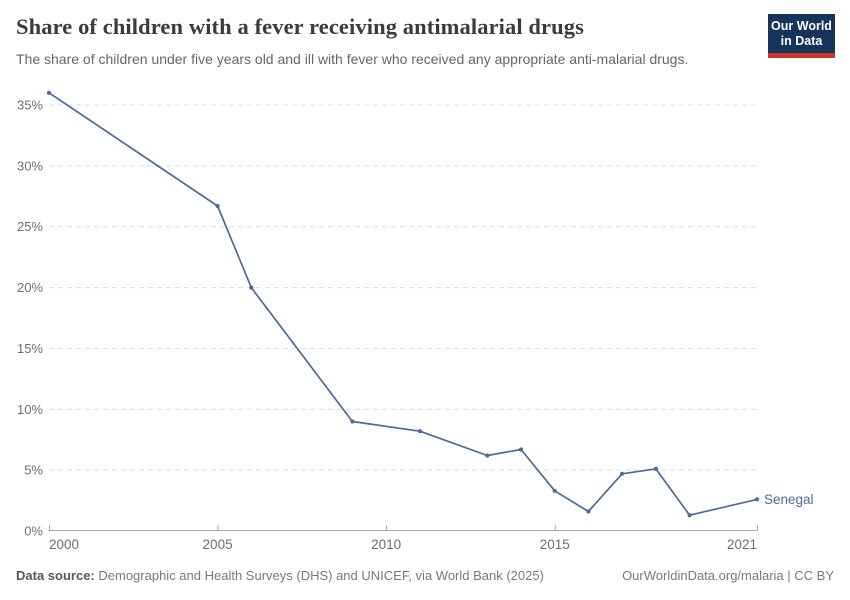 Image resolution: width=850 pixels, height=600 pixels. What do you see at coordinates (218, 544) in the screenshot?
I see `x-tick-label: 2005` at bounding box center [218, 544].